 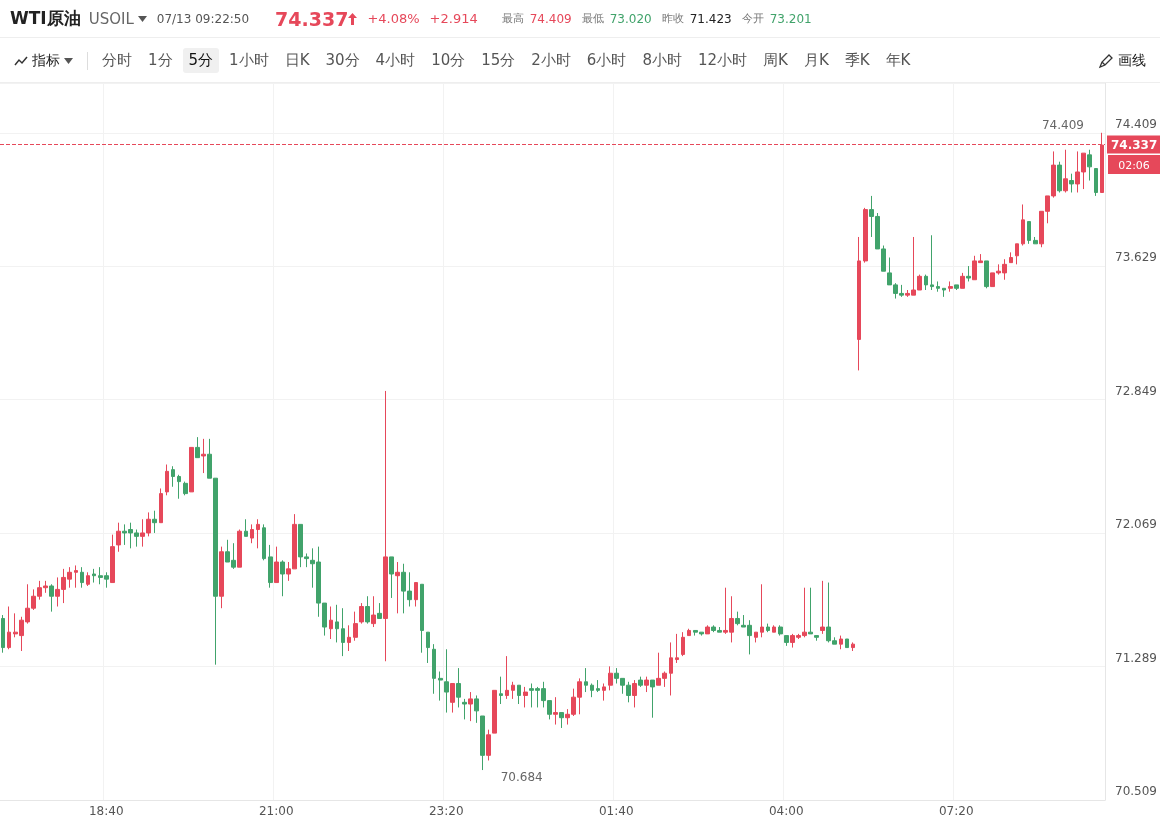 What do you see at coordinates (1134, 144) in the screenshot?
I see `ref-line-label: 74.337` at bounding box center [1134, 144].